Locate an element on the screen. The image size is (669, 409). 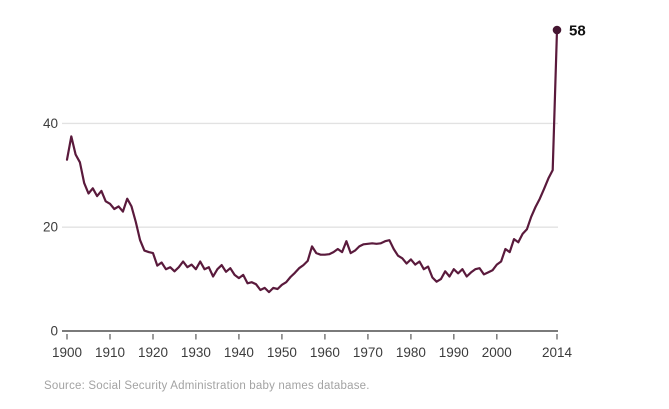
x-tick-label-1910: 1910 is located at coordinates (110, 352).